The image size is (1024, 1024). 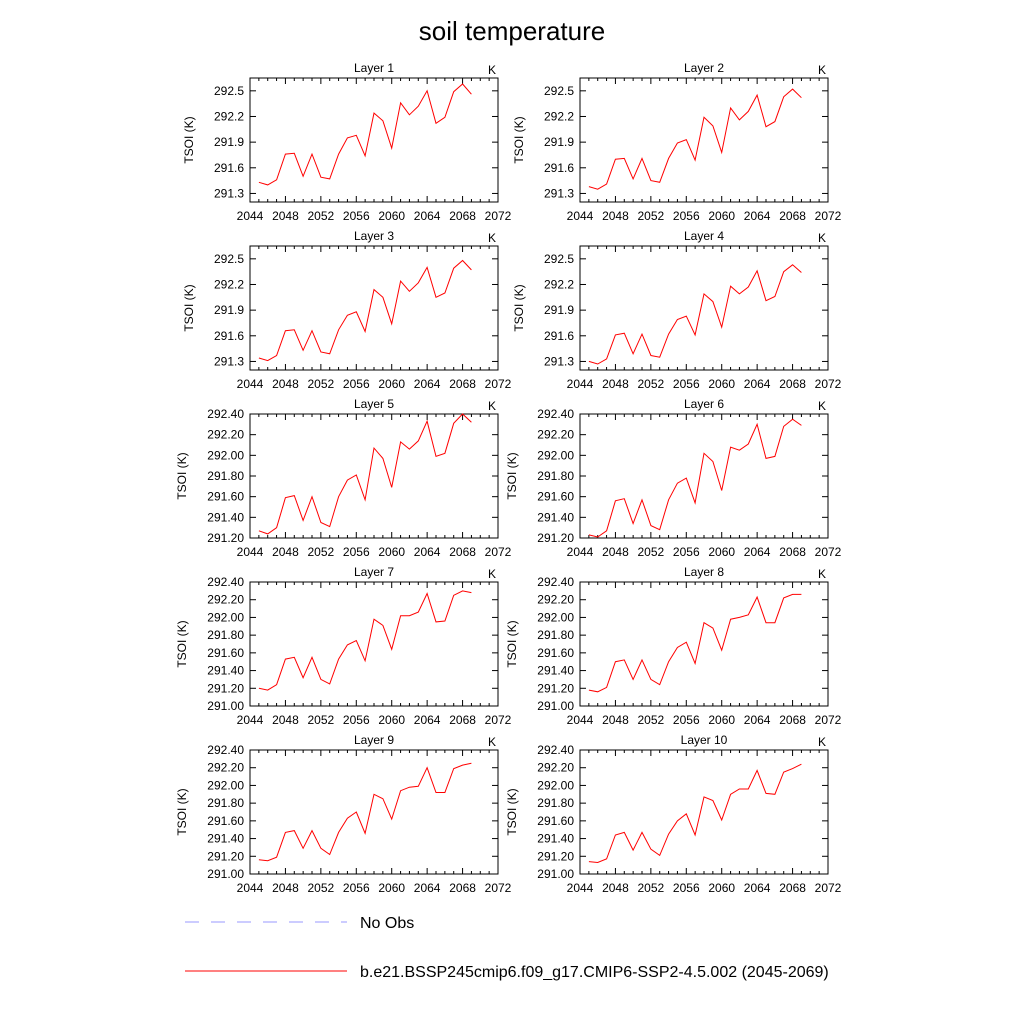 What do you see at coordinates (374, 68) in the screenshot?
I see `panel-title: Layer 1` at bounding box center [374, 68].